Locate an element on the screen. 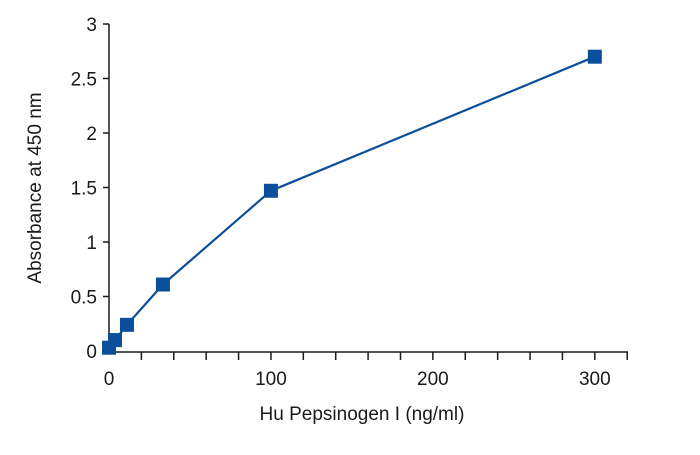  x-tick-label: 200 is located at coordinates (433, 379).